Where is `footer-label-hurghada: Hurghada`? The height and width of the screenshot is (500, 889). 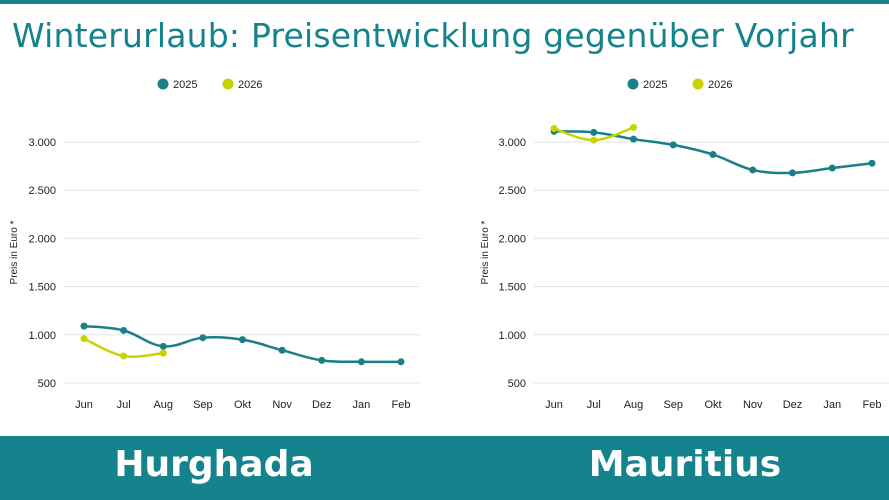 footer-label-hurghada: Hurghada is located at coordinates (214, 464).